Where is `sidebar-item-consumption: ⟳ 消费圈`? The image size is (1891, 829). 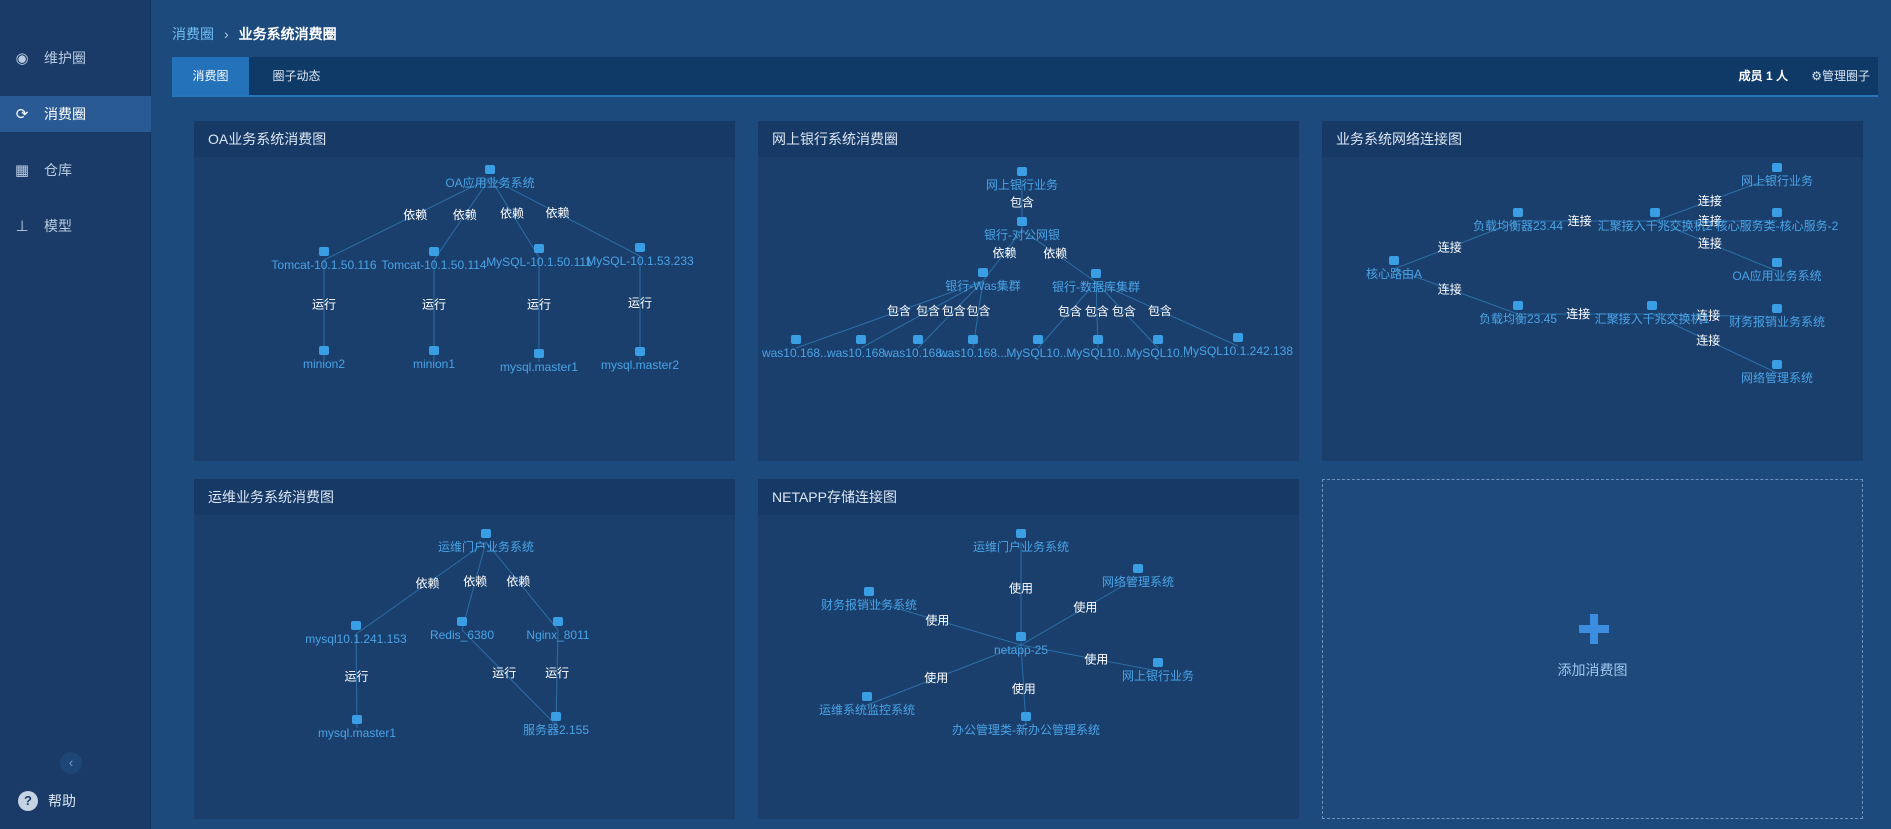 sidebar-item-consumption: ⟳ 消费圈 is located at coordinates (75, 114).